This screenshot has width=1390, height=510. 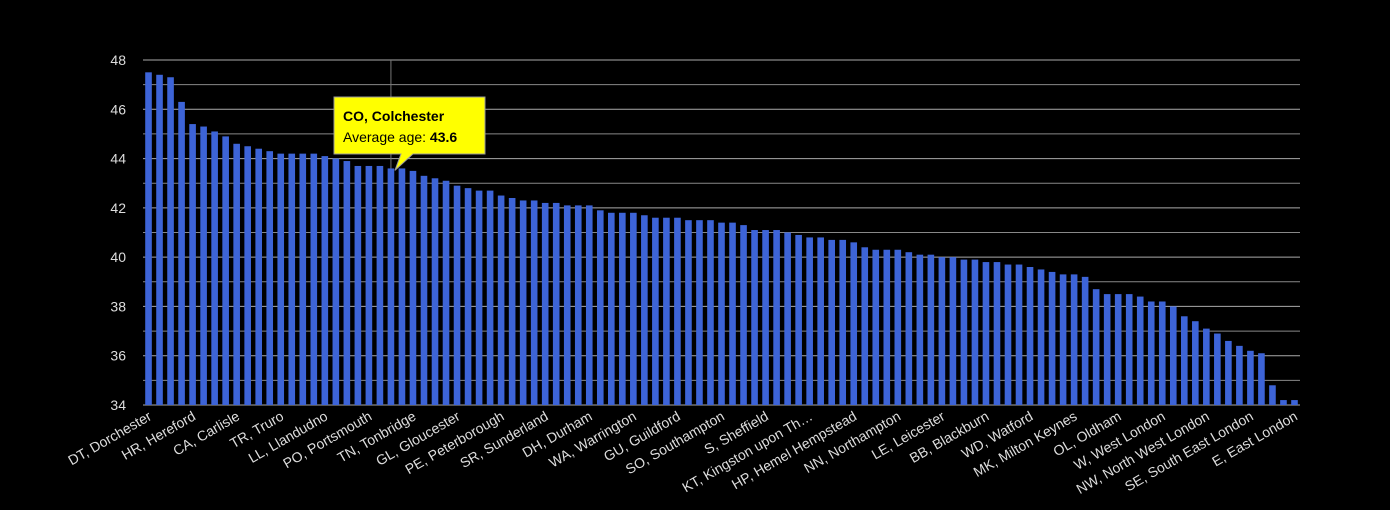 I want to click on tooltip-title: CO, Colchester, so click(x=394, y=116).